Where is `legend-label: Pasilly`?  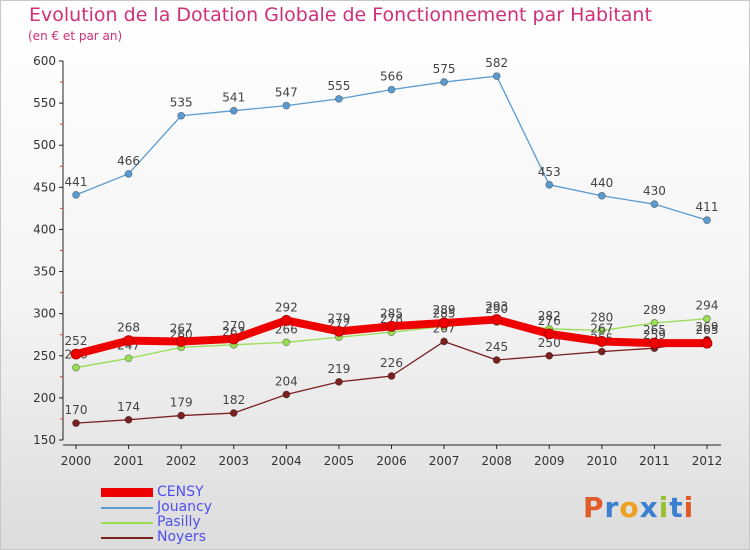 legend-label: Pasilly is located at coordinates (179, 522).